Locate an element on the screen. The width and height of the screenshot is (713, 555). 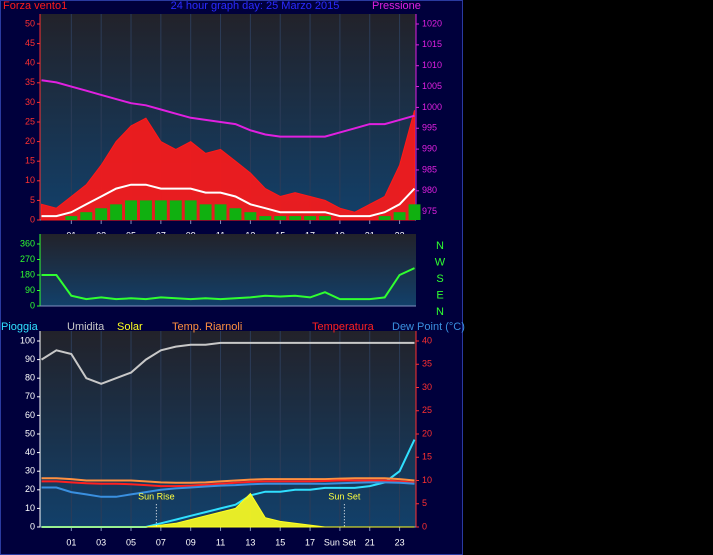
y2-tick-label: 1015 is located at coordinates (432, 44).